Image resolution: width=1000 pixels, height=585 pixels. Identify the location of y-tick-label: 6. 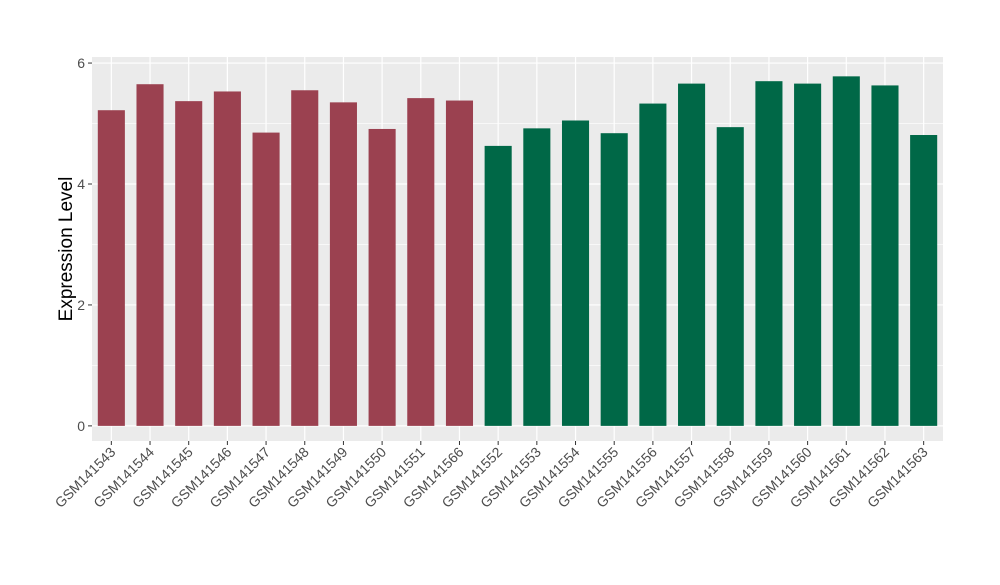
(81, 63).